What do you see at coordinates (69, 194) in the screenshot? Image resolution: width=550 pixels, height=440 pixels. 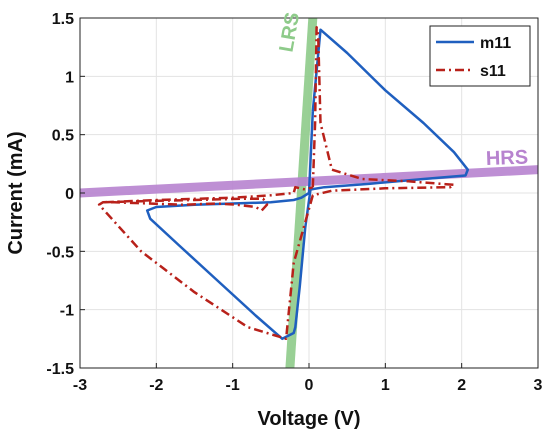 I see `y-tick-label: 0` at bounding box center [69, 194].